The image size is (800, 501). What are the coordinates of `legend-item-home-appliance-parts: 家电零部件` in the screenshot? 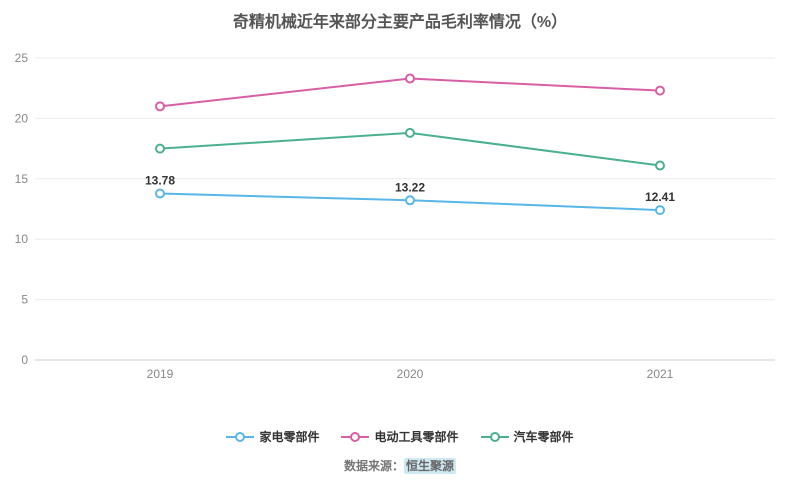 It's located at (272, 436).